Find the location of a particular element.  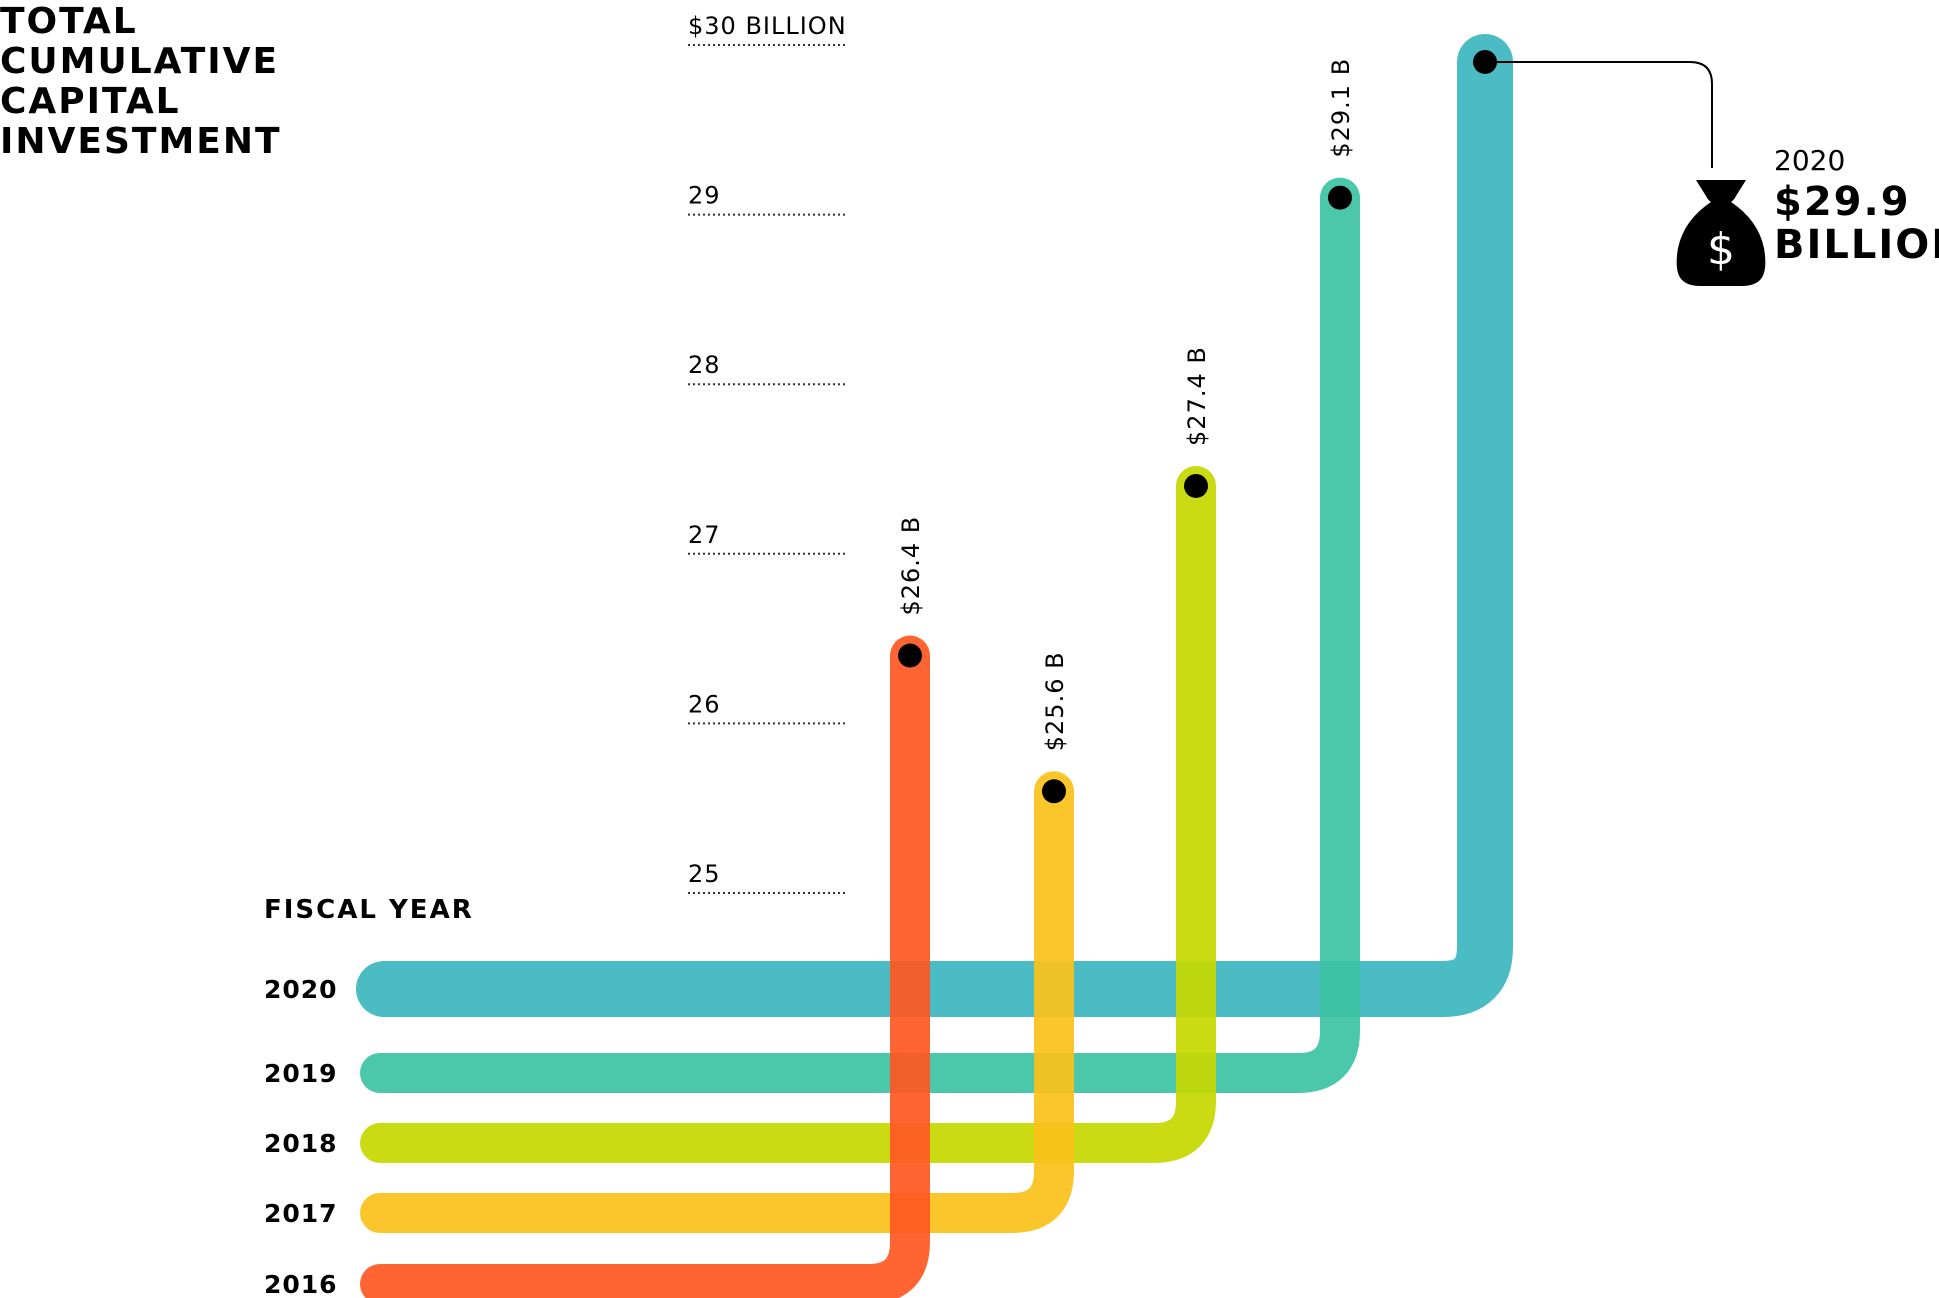

callout-connector-line is located at coordinates (1599, 114).